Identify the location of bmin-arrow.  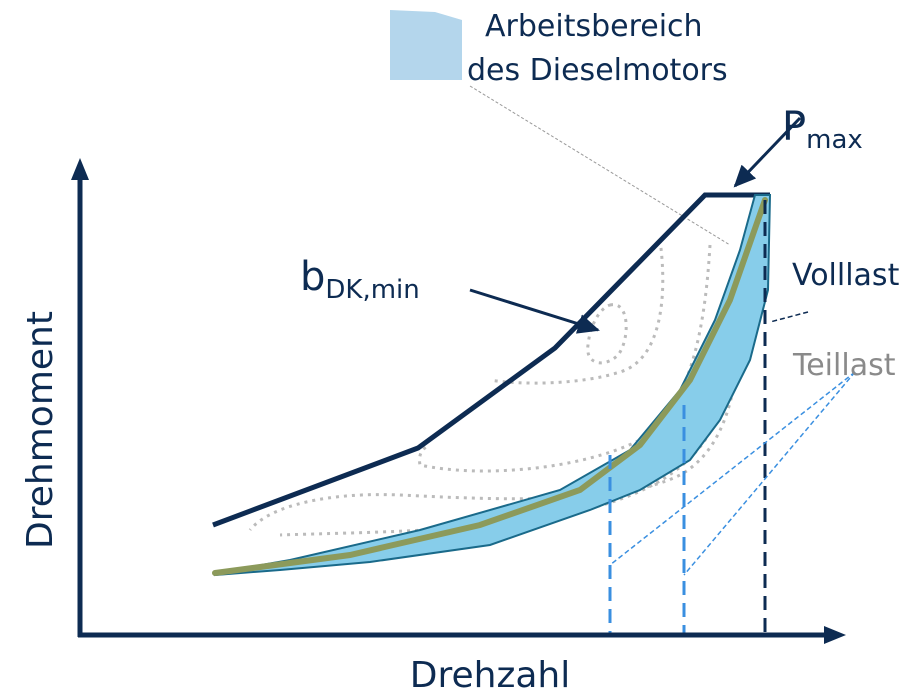
(534, 311).